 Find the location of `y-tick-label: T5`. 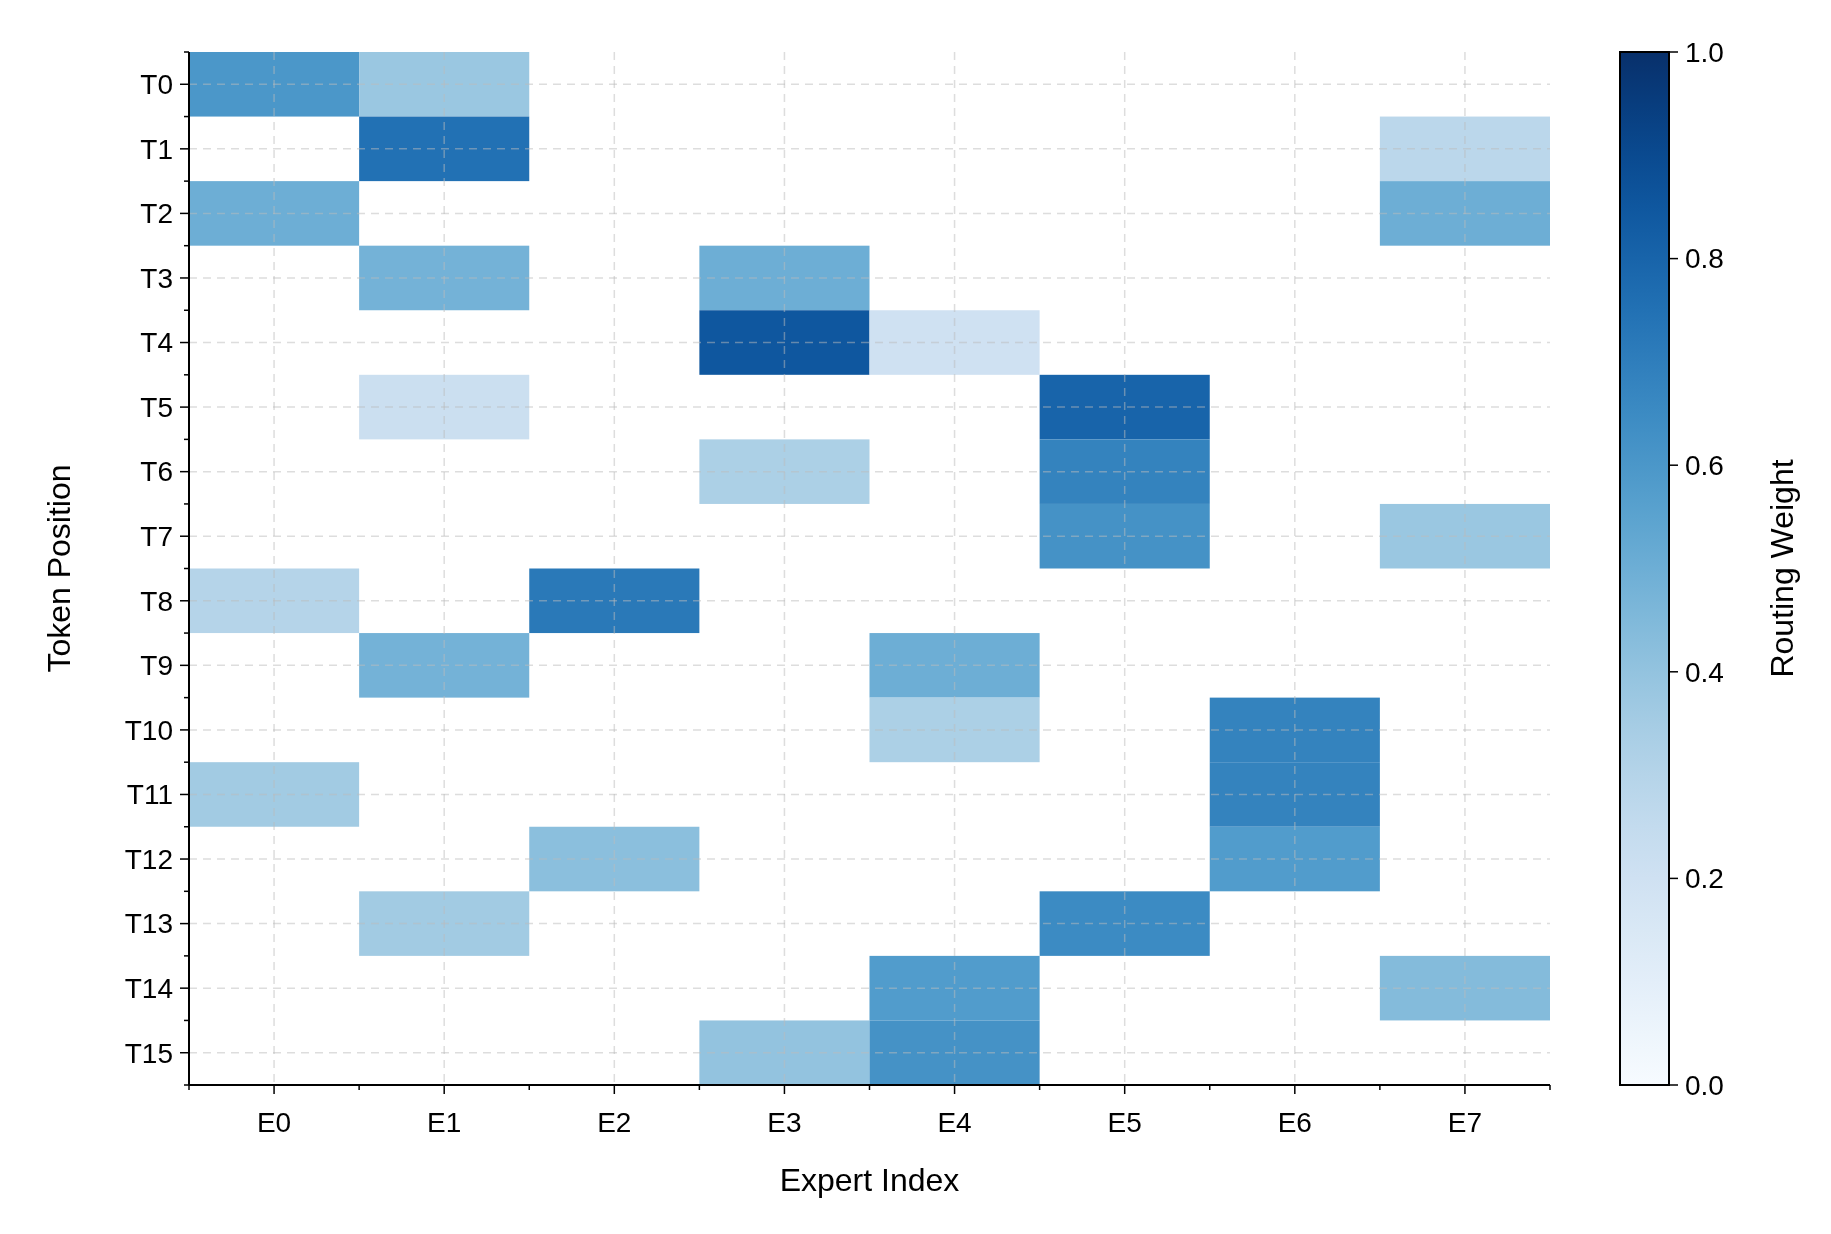

y-tick-label: T5 is located at coordinates (156, 407).